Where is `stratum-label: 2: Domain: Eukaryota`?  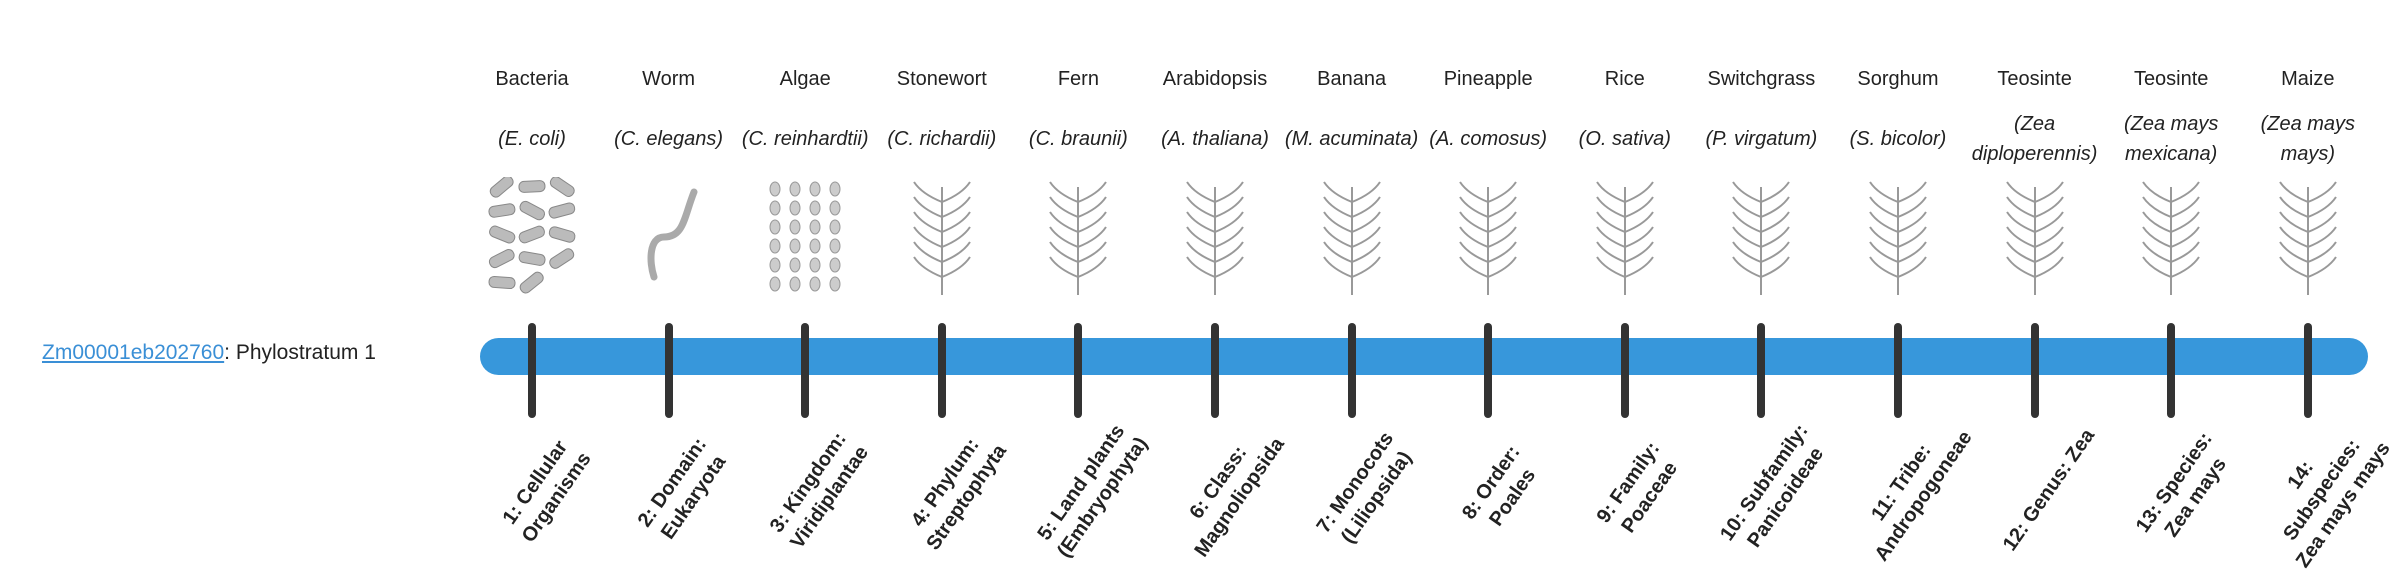
stratum-label: 2: Domain: Eukaryota is located at coordinates (681, 488).